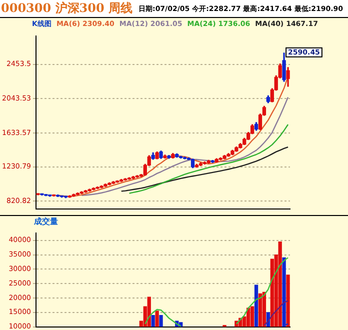 This screenshot has height=330, width=348. What do you see at coordinates (67, 8) in the screenshot?
I see `chart-title: 000300 沪深300 周线` at bounding box center [67, 8].